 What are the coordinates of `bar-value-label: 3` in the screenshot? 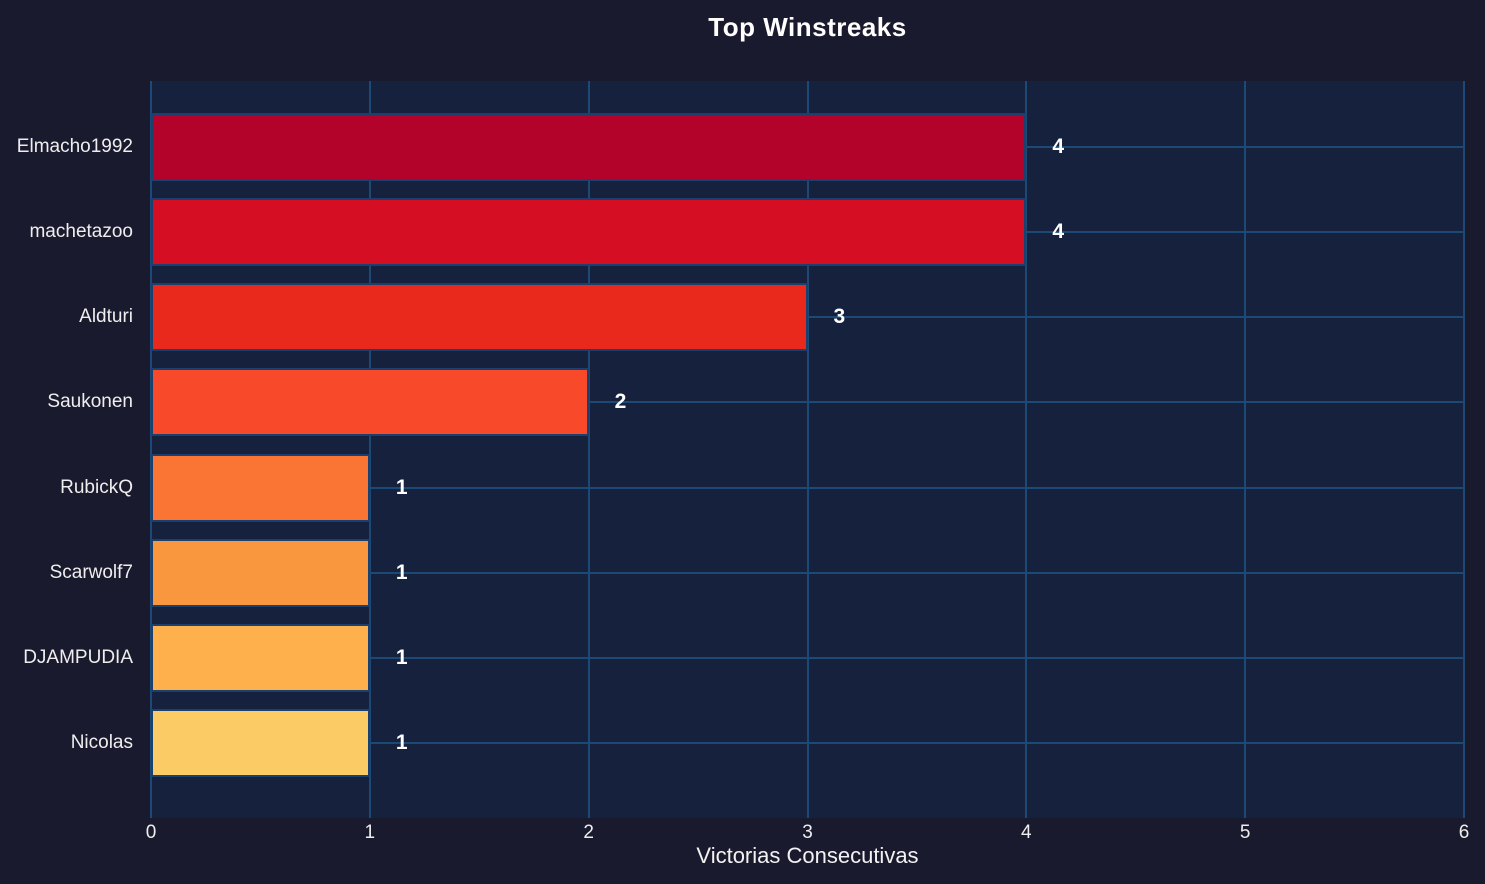 It's located at (839, 317).